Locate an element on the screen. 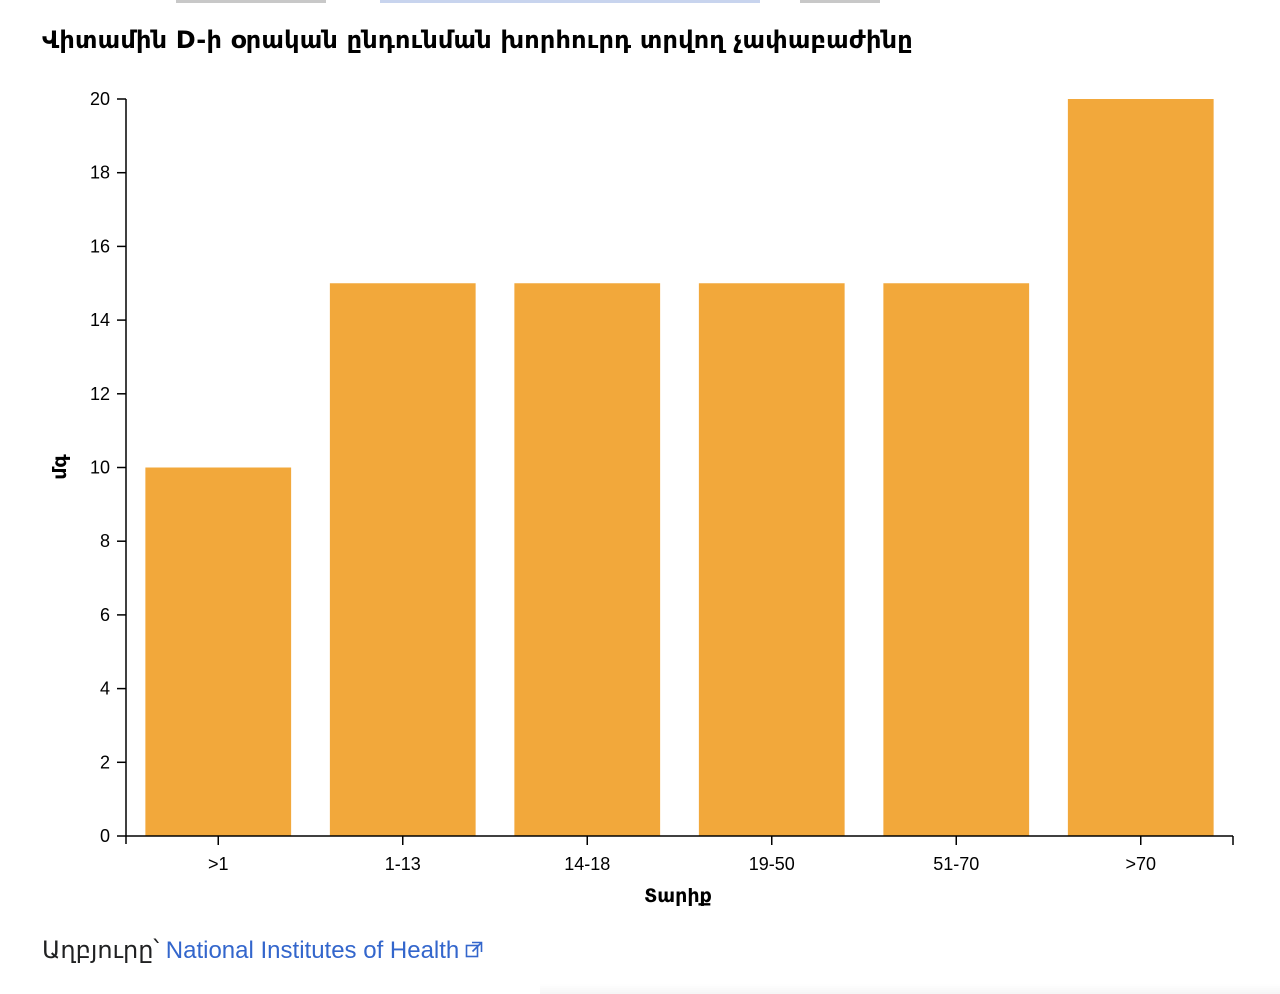 Image resolution: width=1280 pixels, height=994 pixels. y-tick-label-16: 16 is located at coordinates (100, 246).